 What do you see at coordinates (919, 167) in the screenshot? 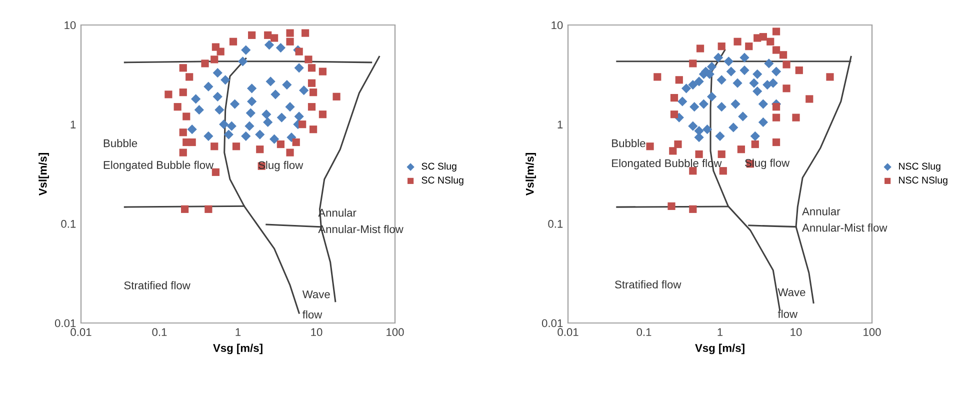
I see `legend-label: NSC Slug` at bounding box center [919, 167].